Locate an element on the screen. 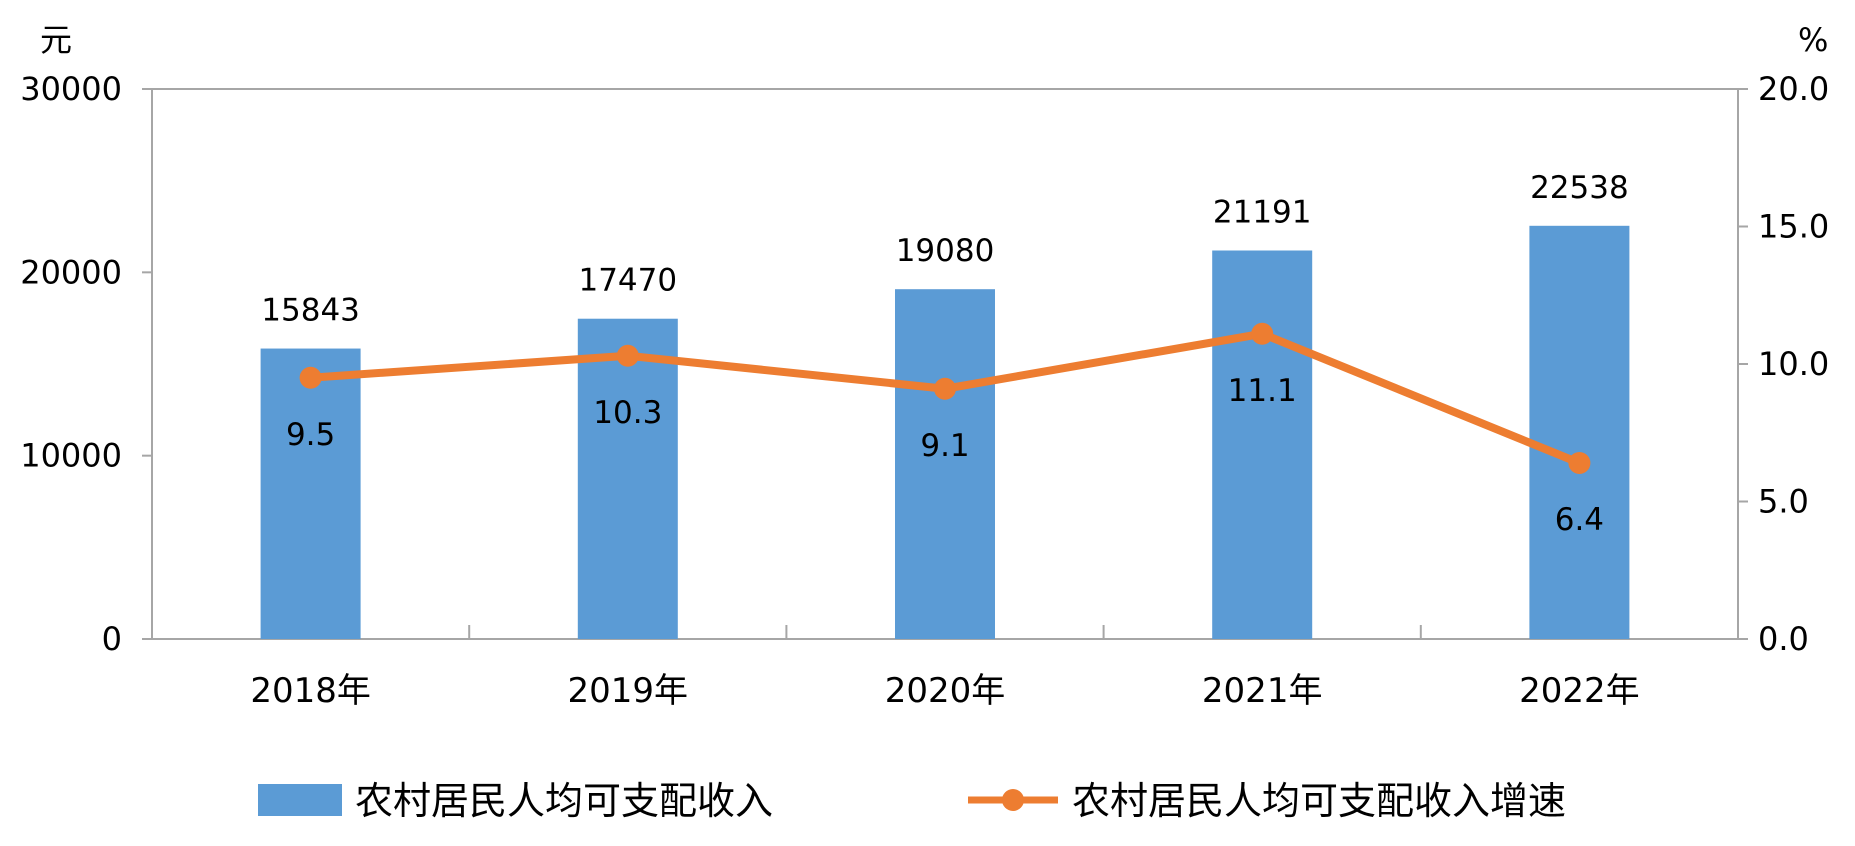  left-axis-unit: 元 is located at coordinates (56, 40).